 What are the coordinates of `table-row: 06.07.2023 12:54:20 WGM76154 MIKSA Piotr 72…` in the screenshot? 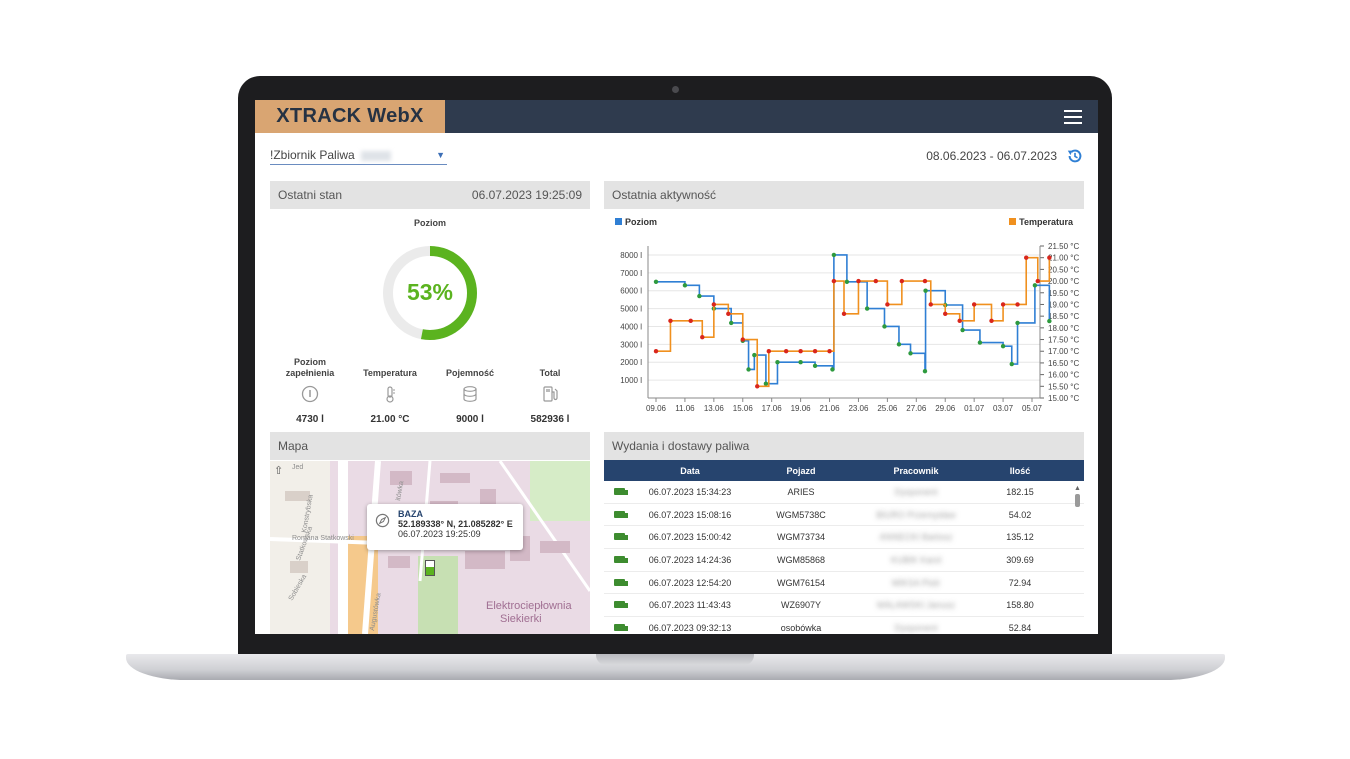 It's located at (844, 583).